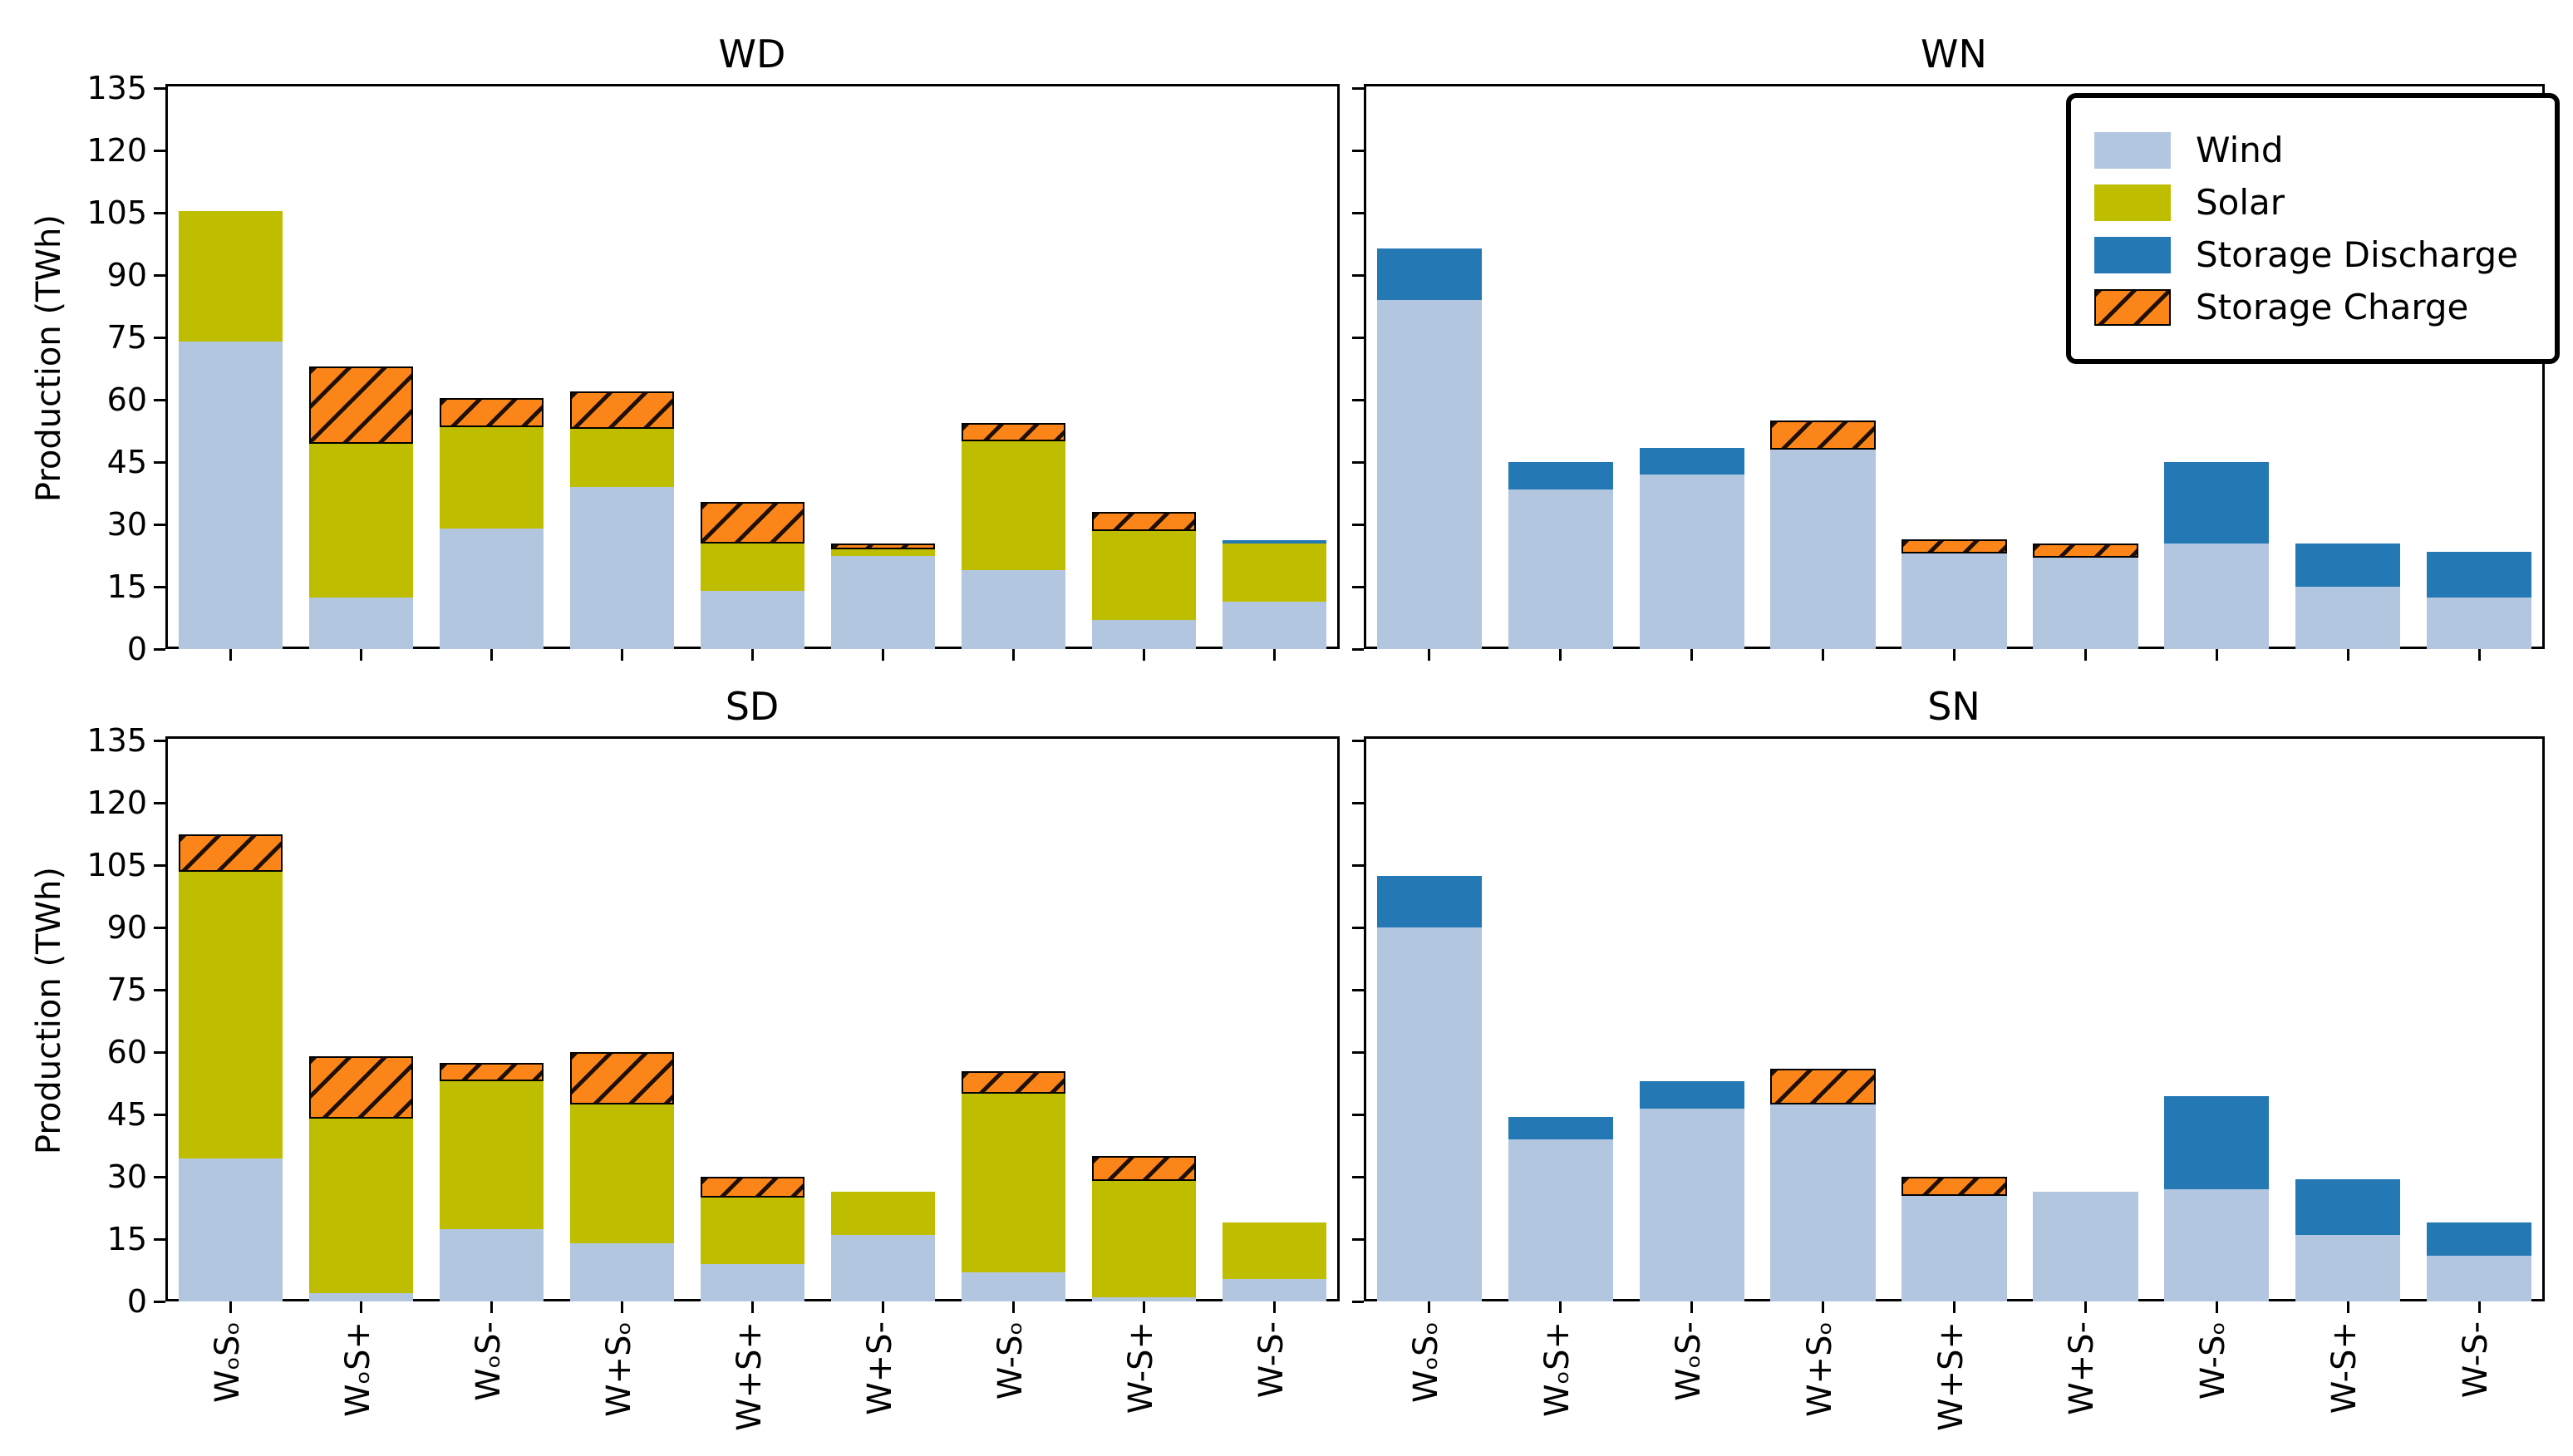 The width and height of the screenshot is (2573, 1456). I want to click on y-tick-label: 45, so click(126, 462).